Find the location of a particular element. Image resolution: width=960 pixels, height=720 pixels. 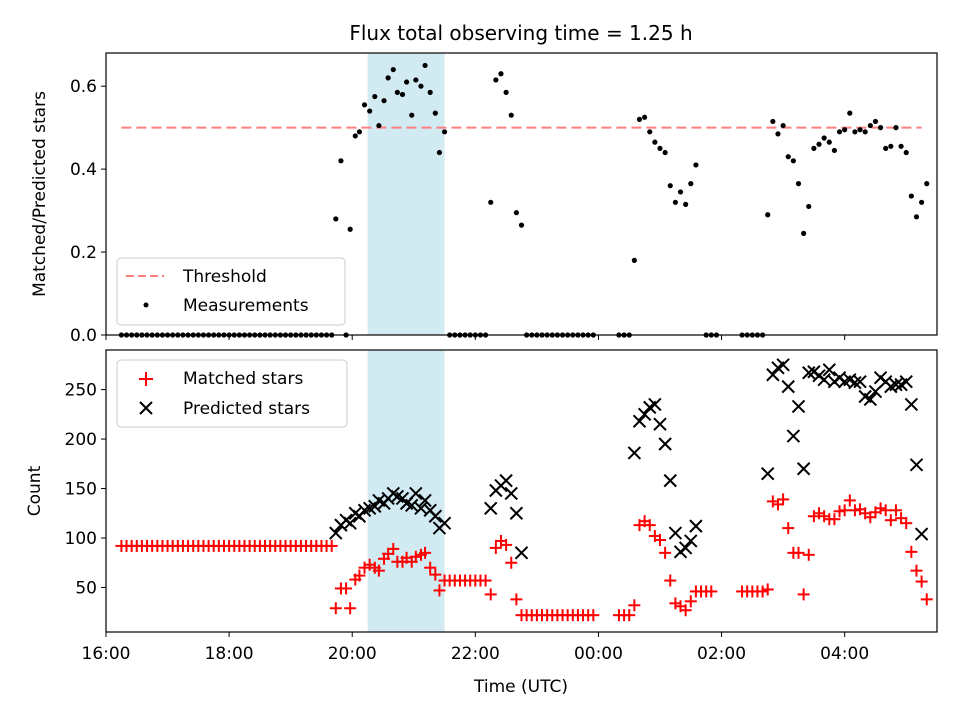

bottom-y-ticks: 50 100 150 200 250 is located at coordinates (85, 489).